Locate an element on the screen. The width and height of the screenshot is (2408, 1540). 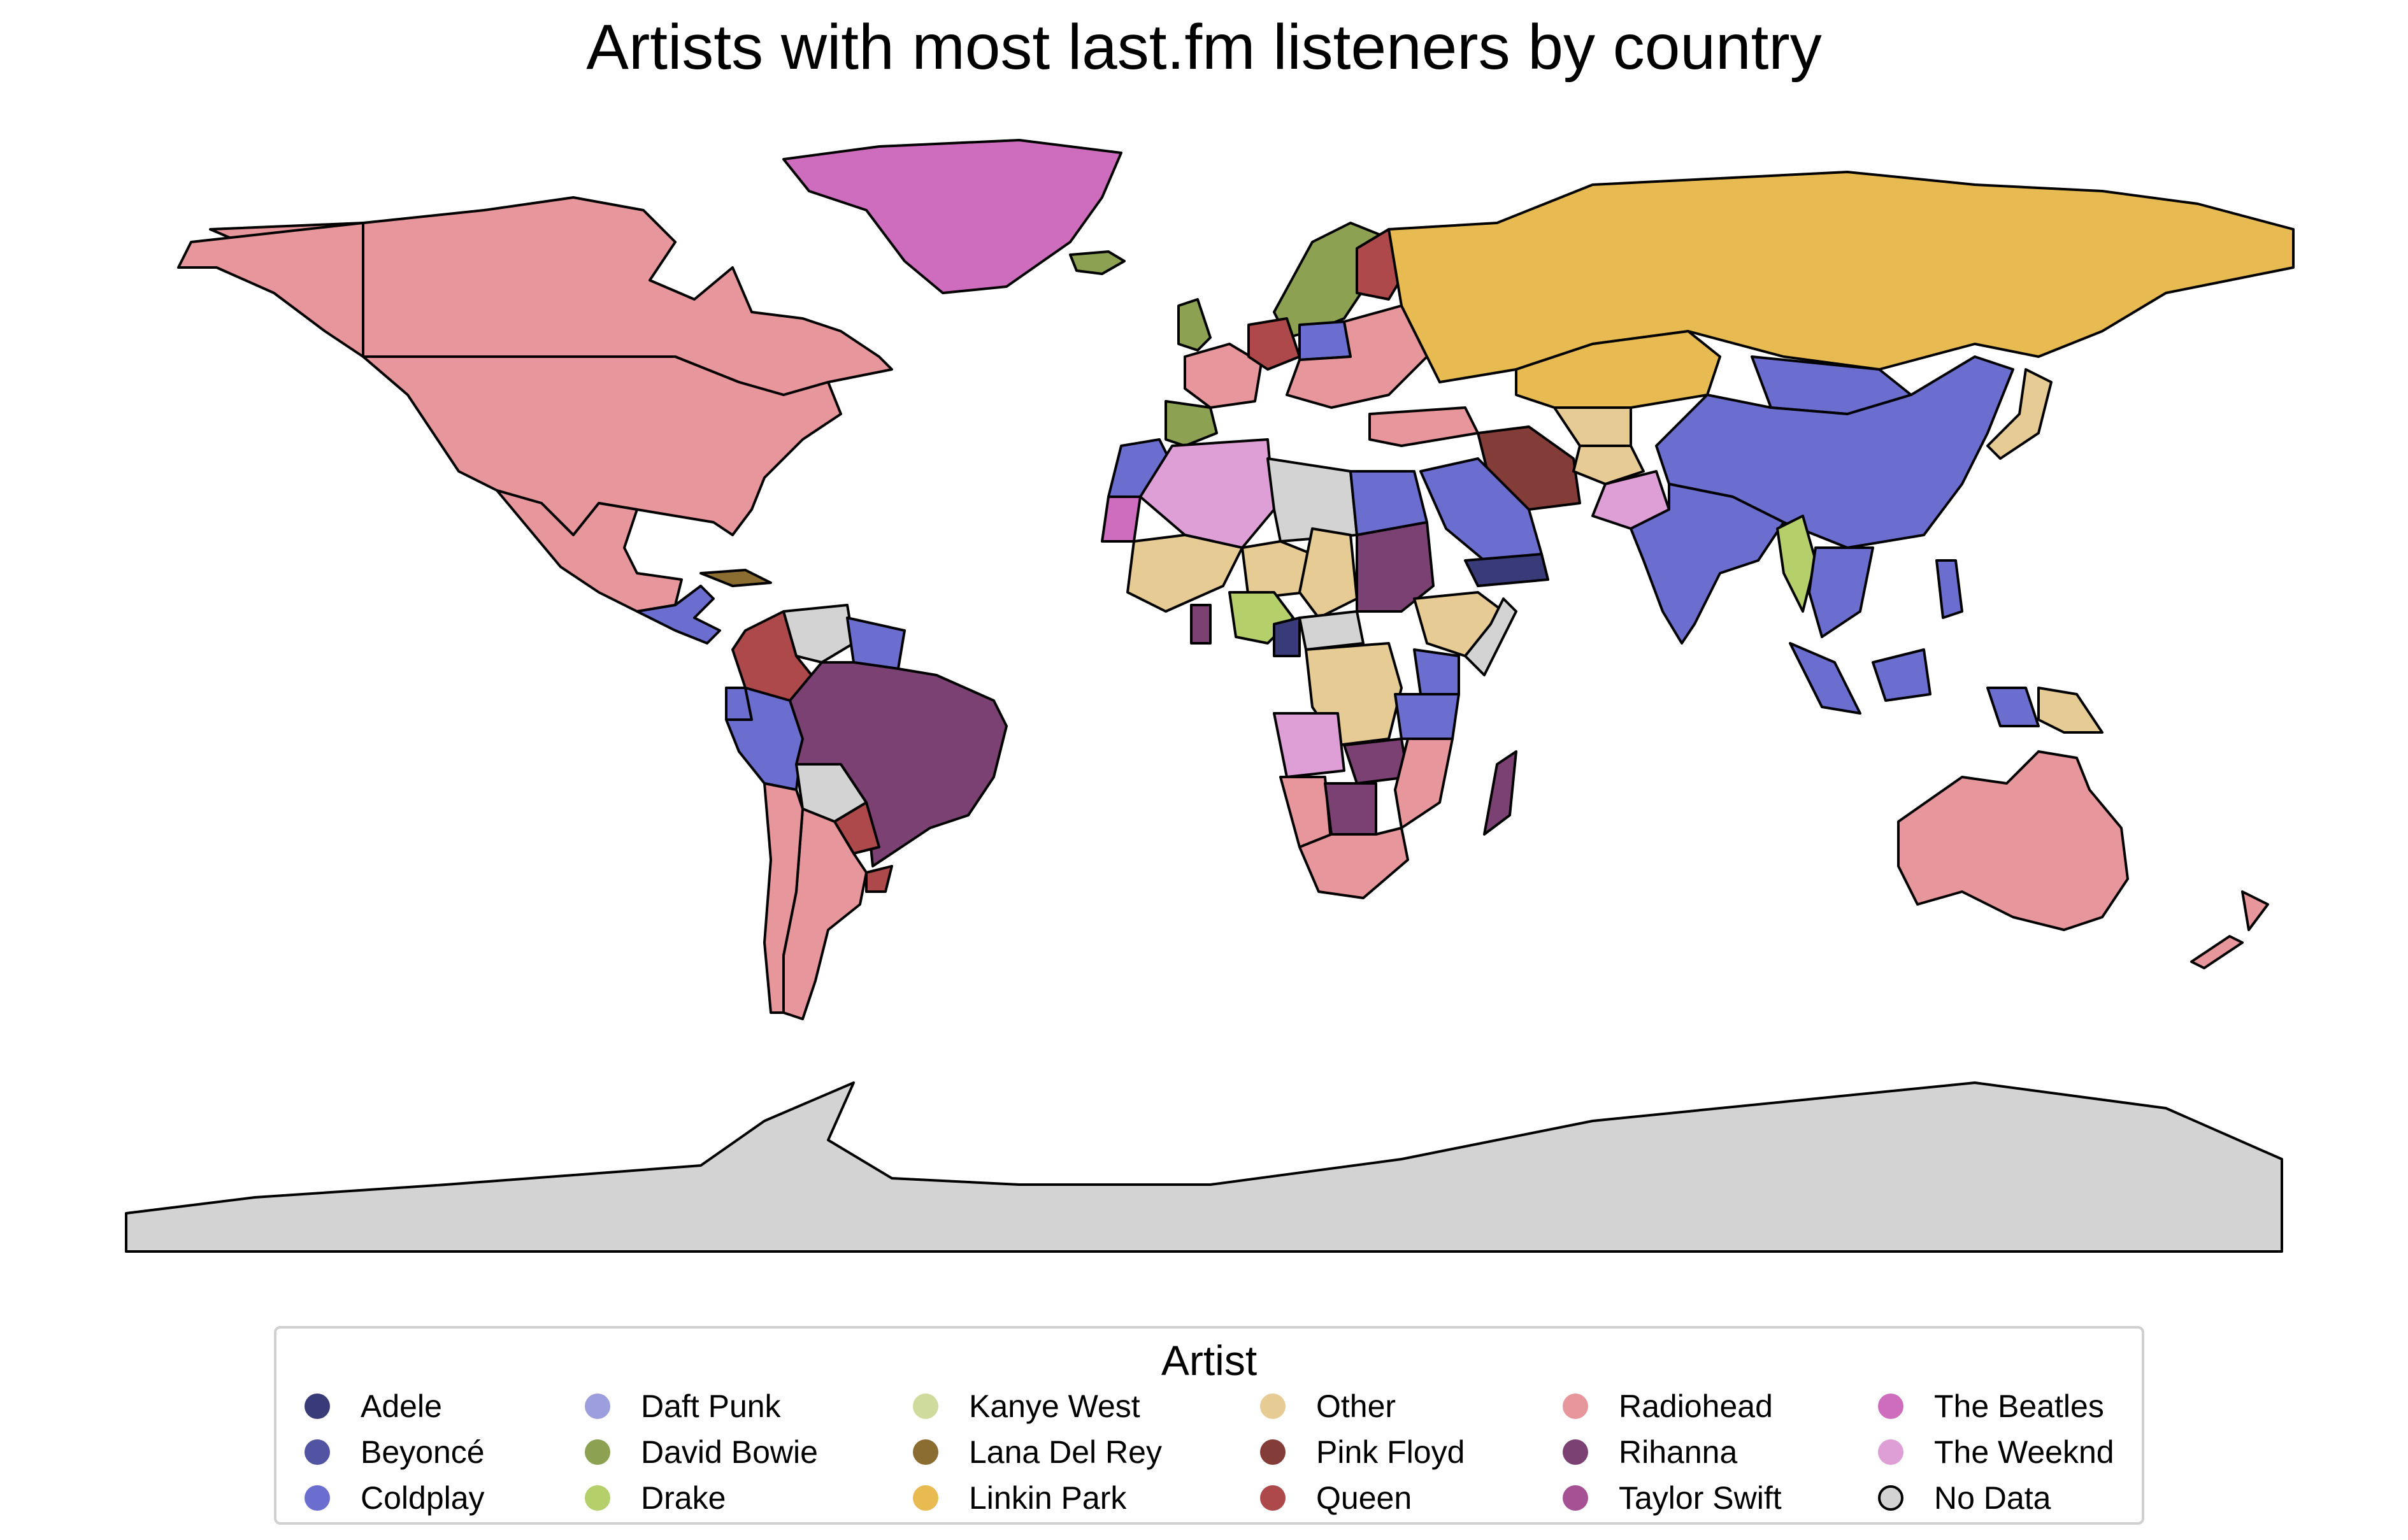
region-tanzania is located at coordinates (1427, 716).